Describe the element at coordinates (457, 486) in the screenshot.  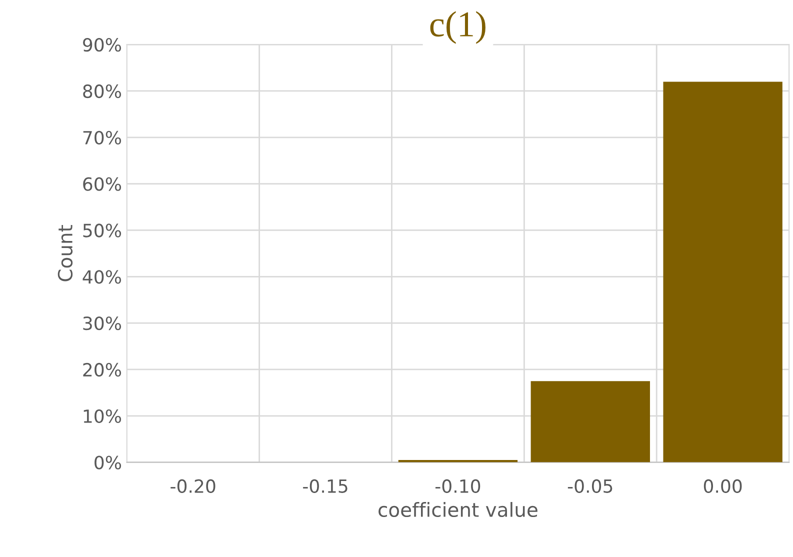
I see `x-tick-label: -0.10` at that location.